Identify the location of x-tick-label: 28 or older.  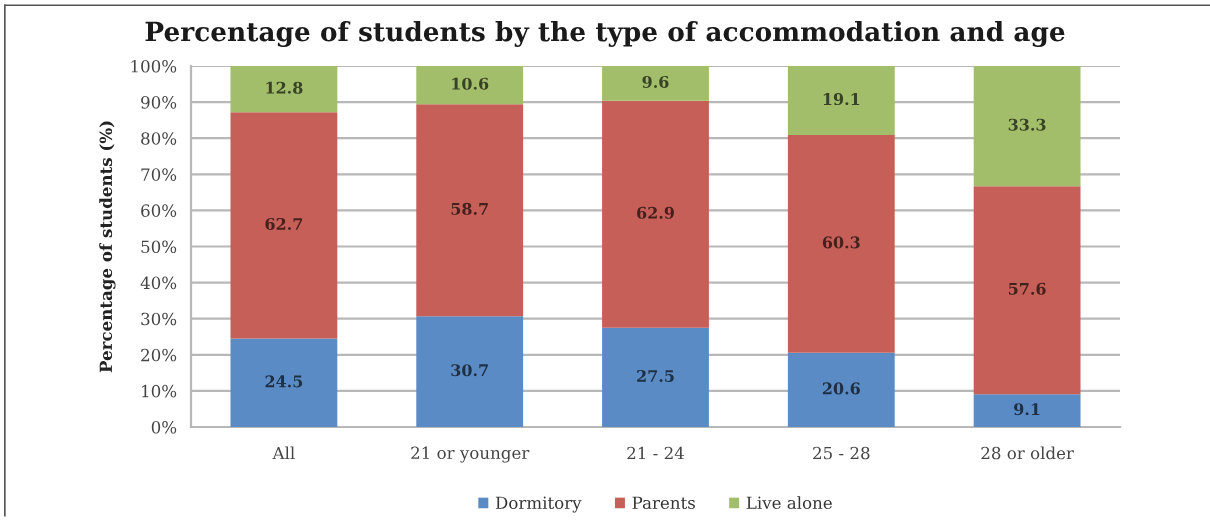
(1027, 453).